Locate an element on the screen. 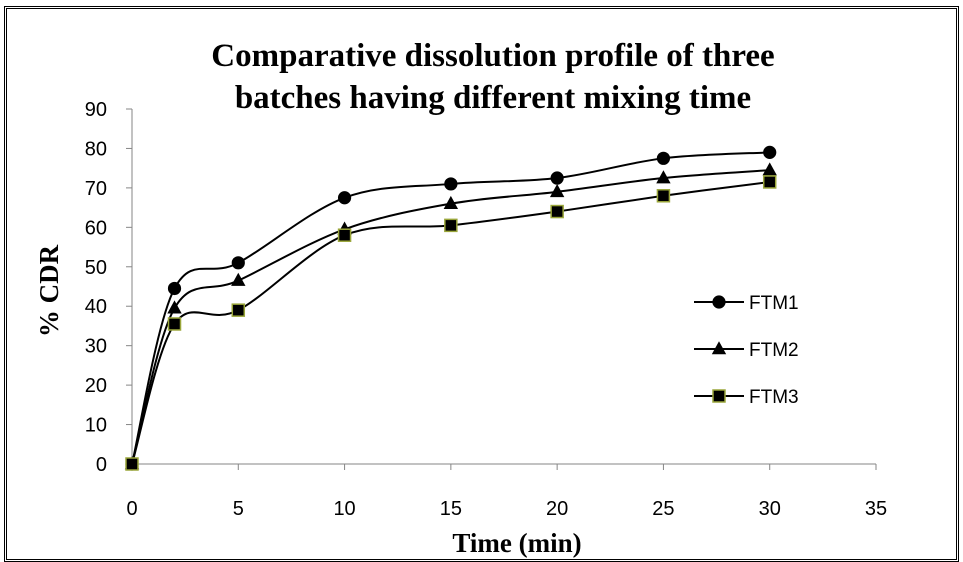 This screenshot has width=963, height=562. chart-title-line-1: Comparative dissolution profile of three is located at coordinates (492, 56).